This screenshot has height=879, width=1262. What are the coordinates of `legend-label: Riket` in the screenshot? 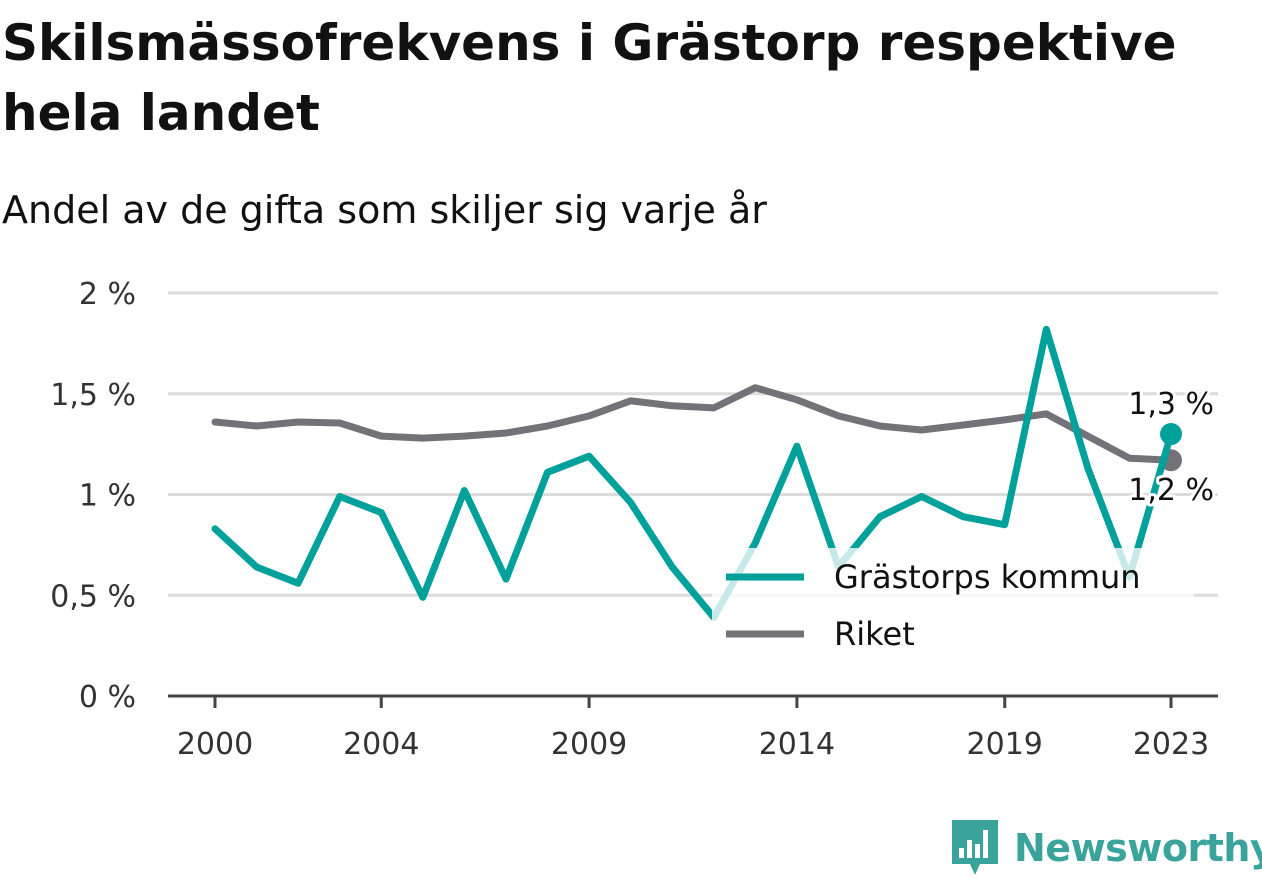 It's located at (874, 634).